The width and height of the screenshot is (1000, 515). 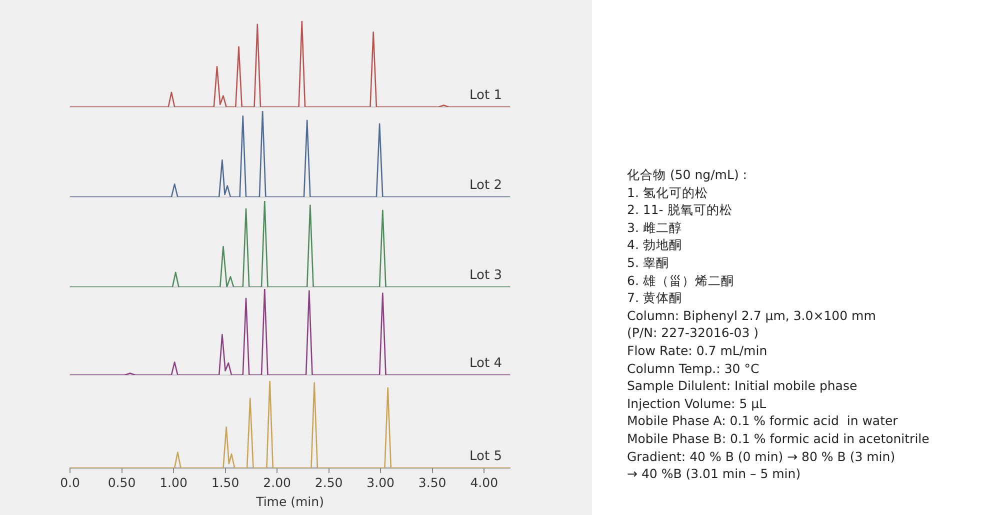 What do you see at coordinates (680, 210) in the screenshot?
I see `text: 2. 11- 脱氧可的松` at bounding box center [680, 210].